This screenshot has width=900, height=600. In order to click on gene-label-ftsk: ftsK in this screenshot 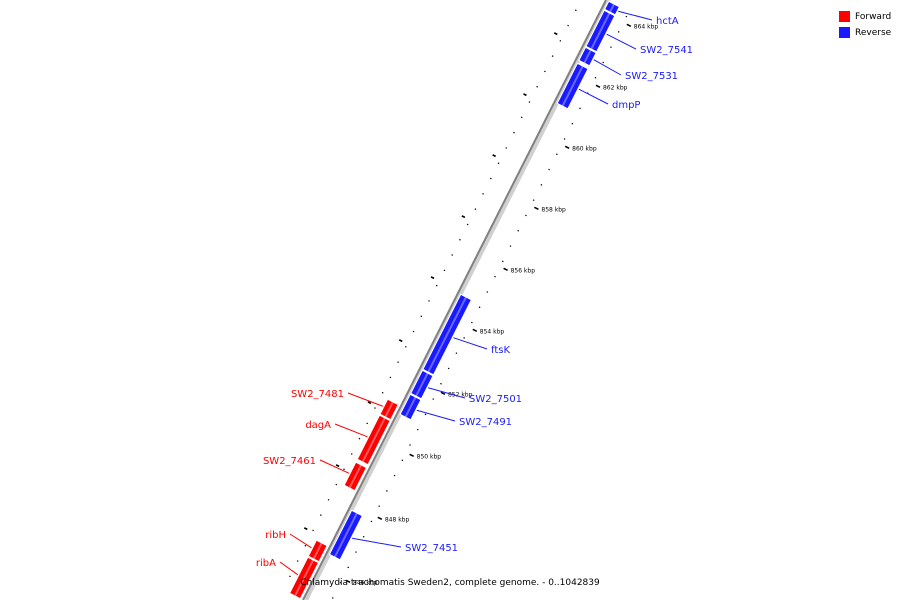, I will do `click(500, 350)`.